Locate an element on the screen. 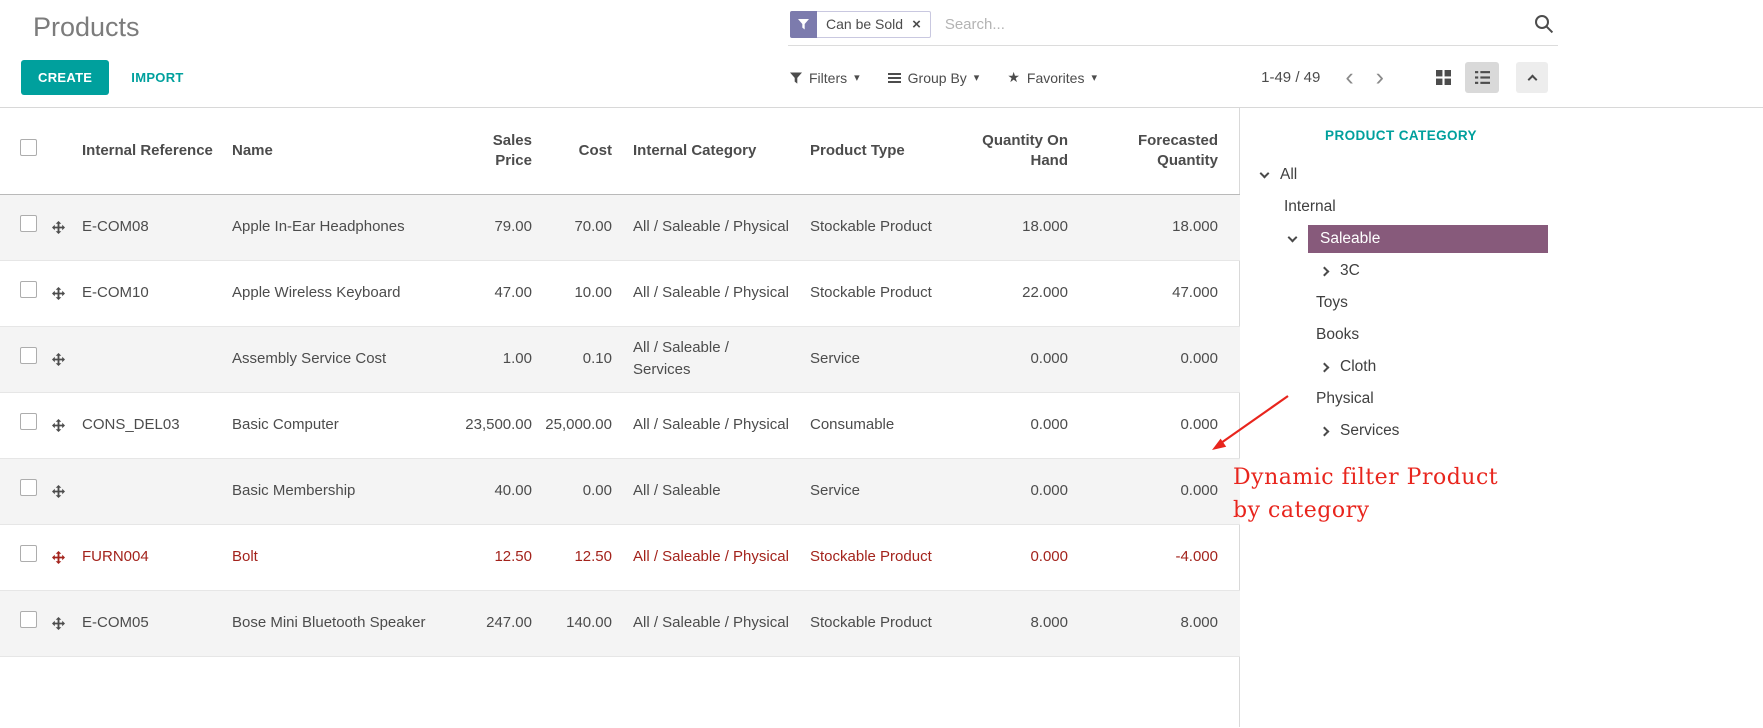 Image resolution: width=1763 pixels, height=728 pixels. list-view-button is located at coordinates (1482, 77).